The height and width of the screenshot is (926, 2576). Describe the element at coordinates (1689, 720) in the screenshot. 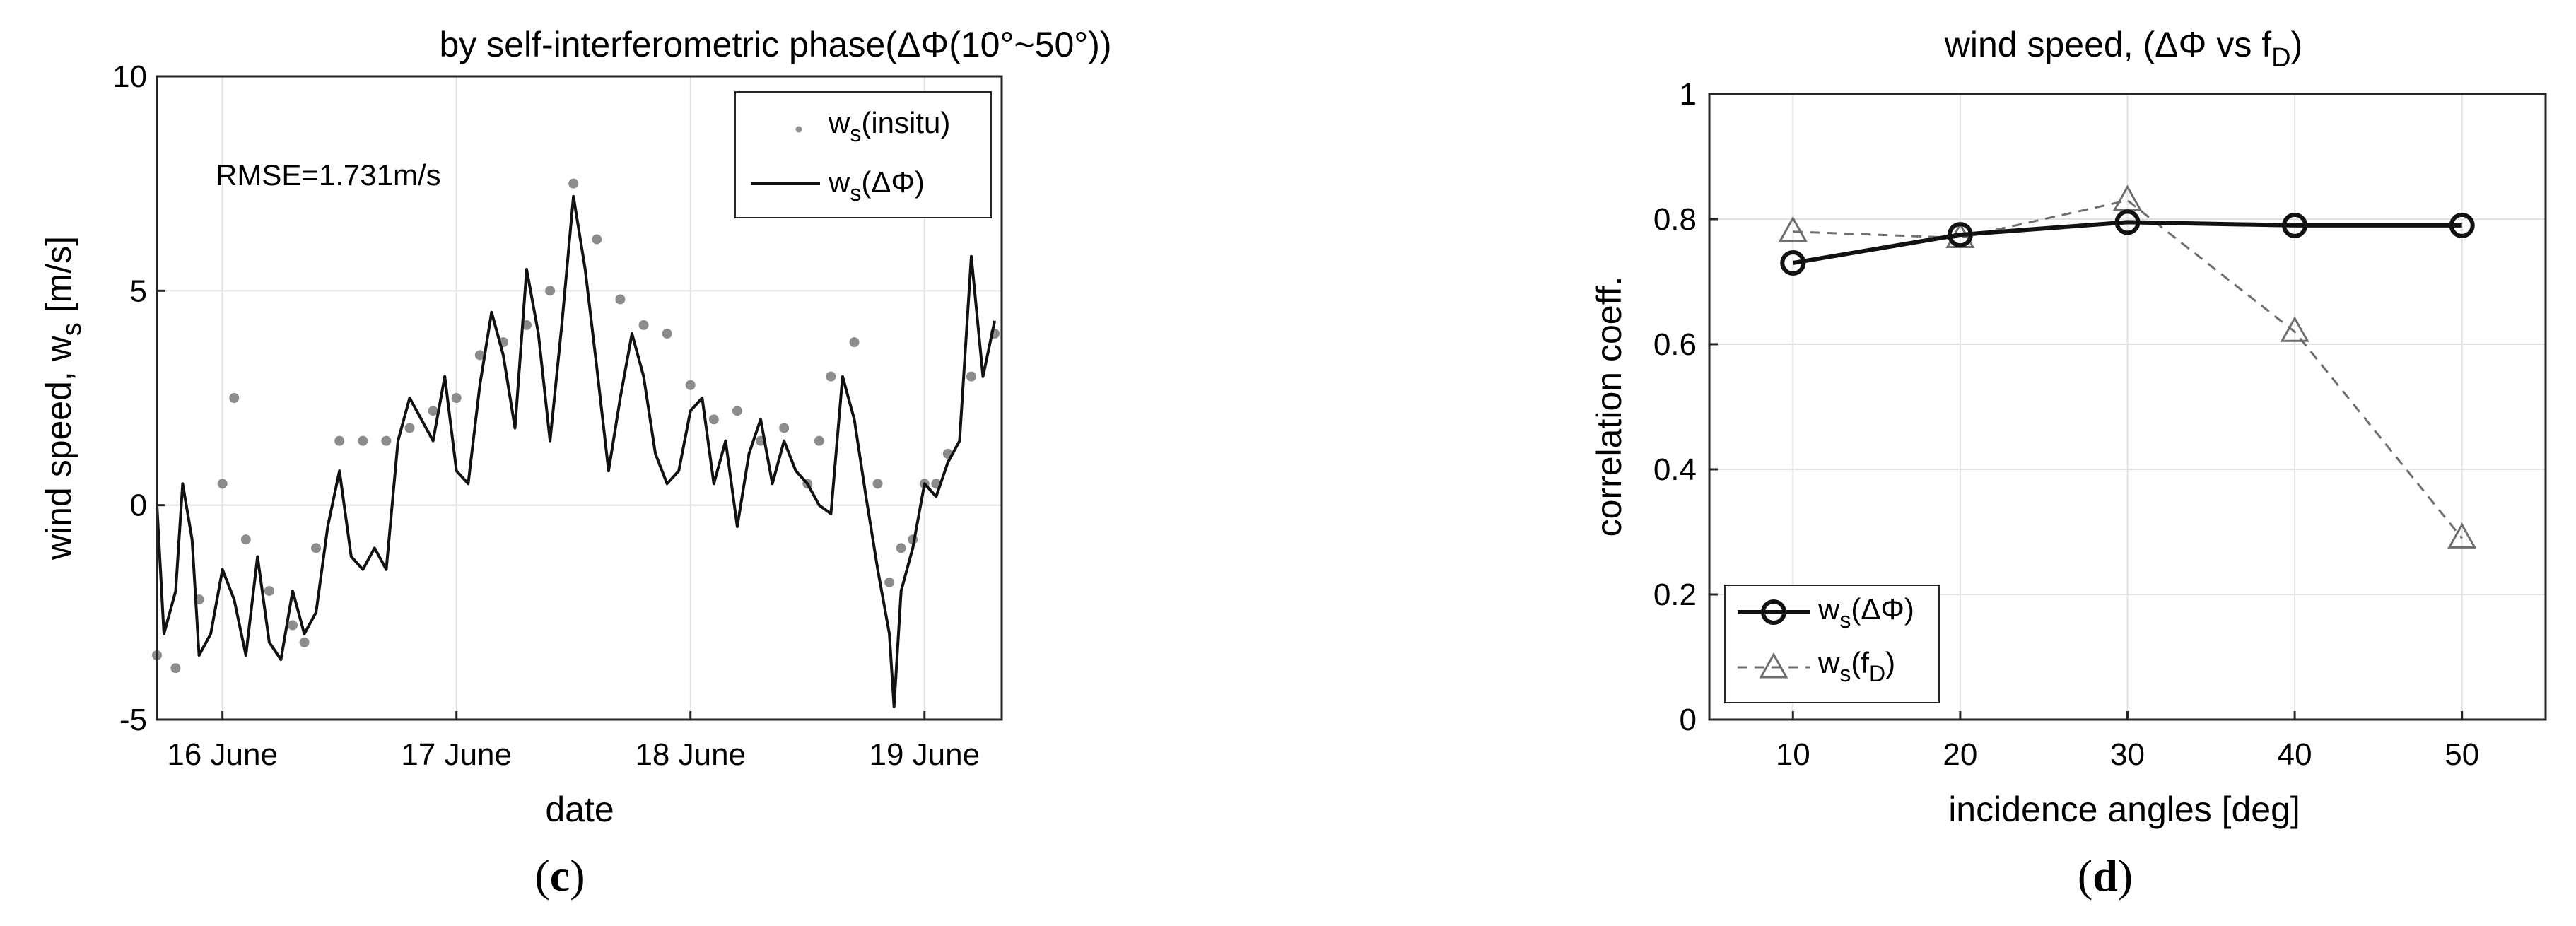

I see `chart-d-ytick-label: 0` at that location.